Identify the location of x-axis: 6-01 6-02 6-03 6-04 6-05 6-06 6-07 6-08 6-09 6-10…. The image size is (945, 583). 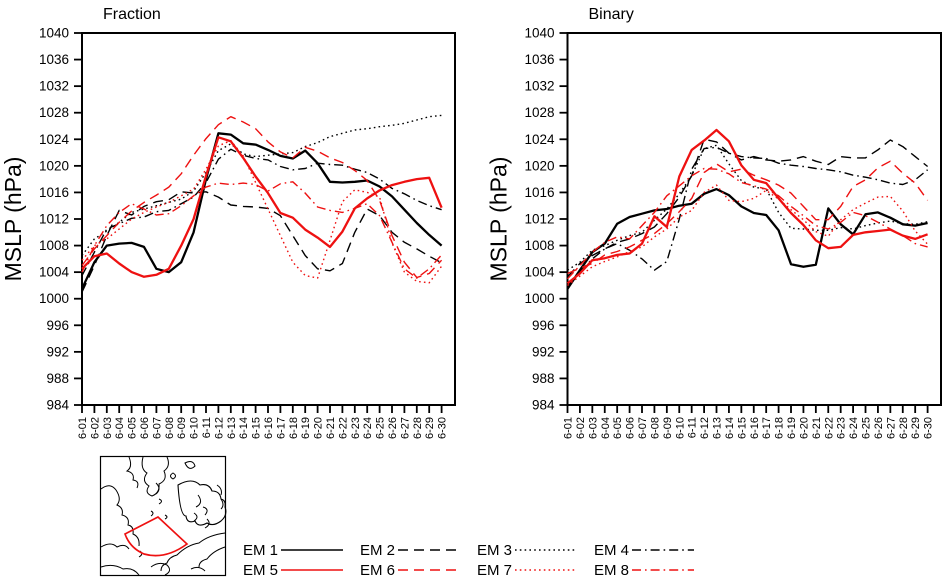
(263, 422).